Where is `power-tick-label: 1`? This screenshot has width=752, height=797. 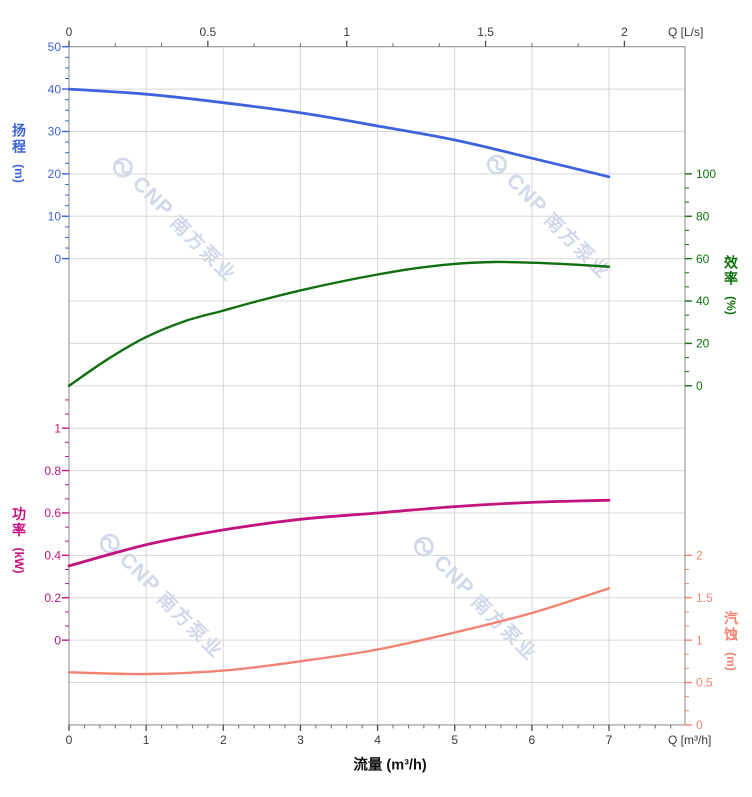
power-tick-label: 1 is located at coordinates (57, 428).